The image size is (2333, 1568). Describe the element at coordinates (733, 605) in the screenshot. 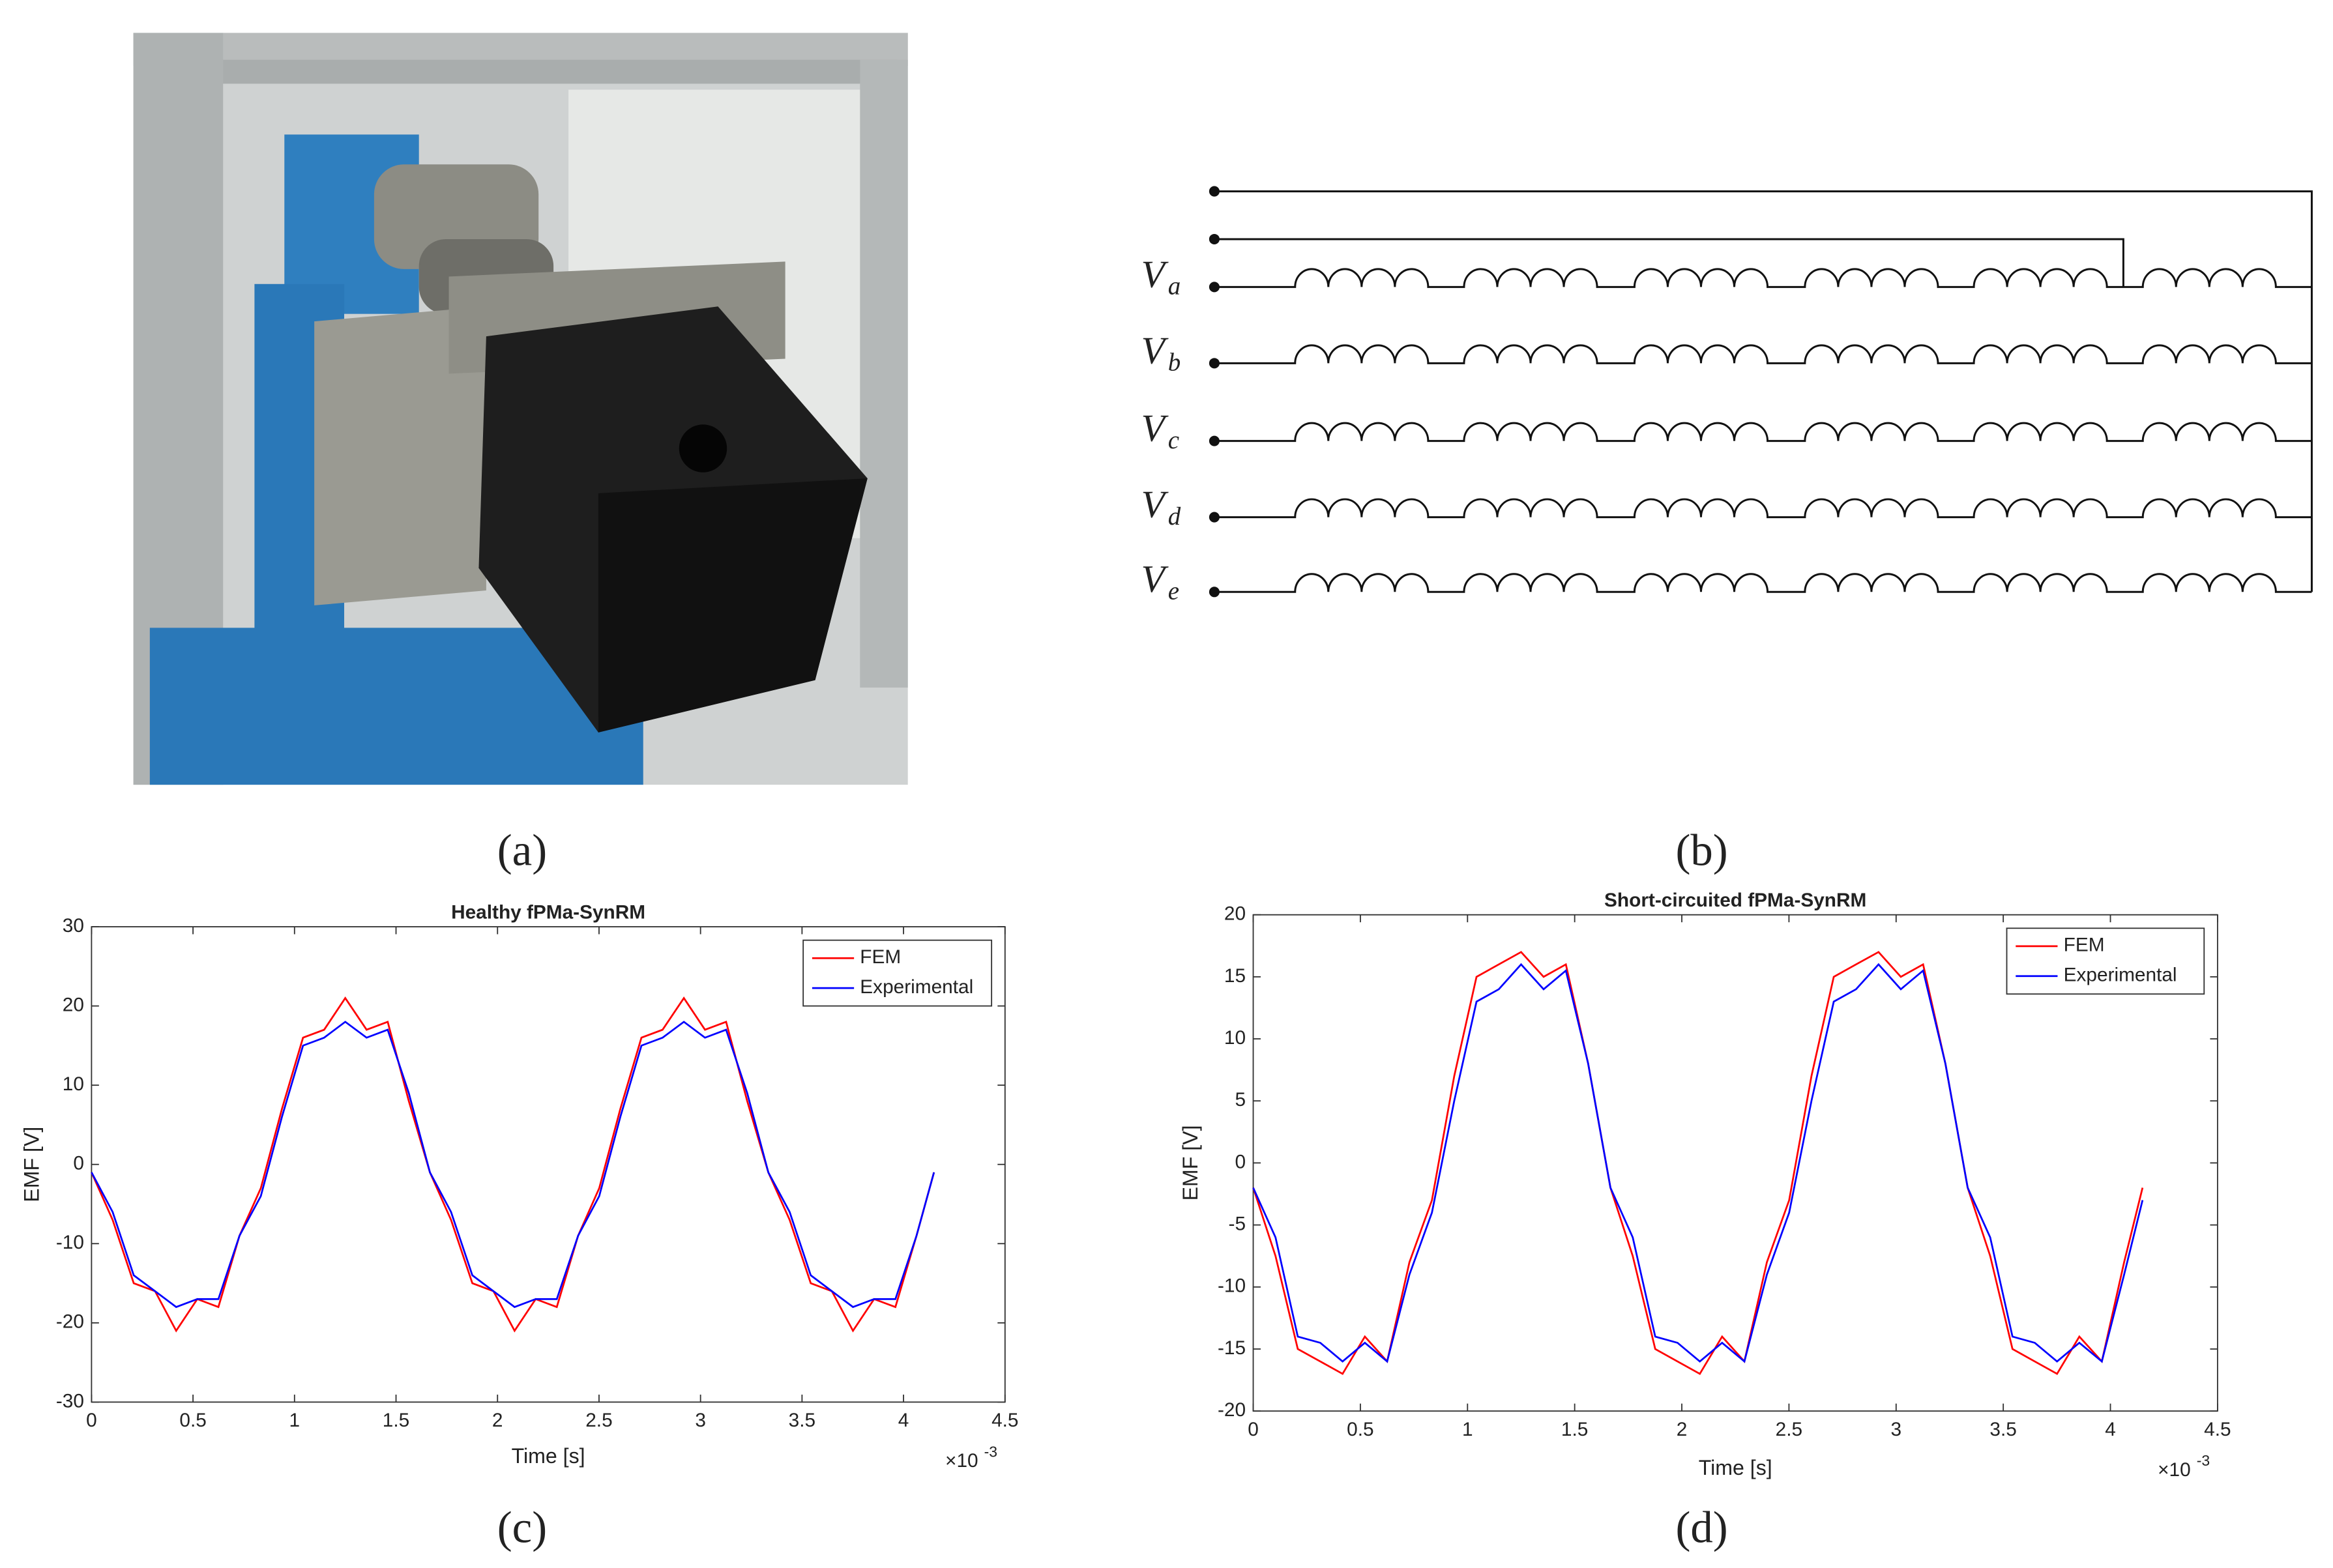

I see `motor-side` at that location.